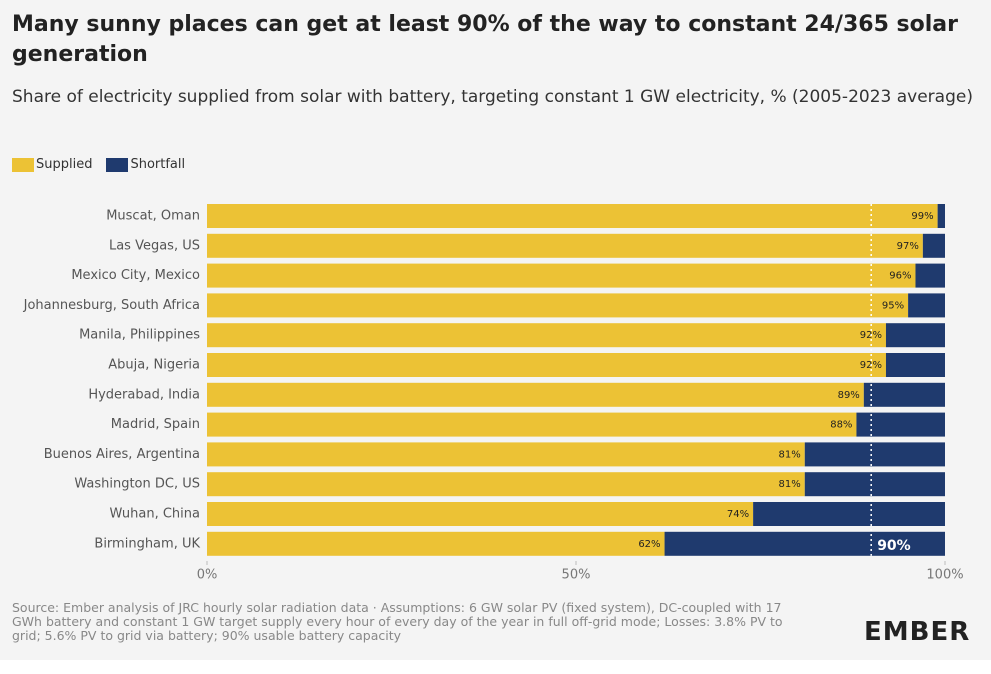  Describe the element at coordinates (64, 164) in the screenshot. I see `legend-label: Supplied` at that location.